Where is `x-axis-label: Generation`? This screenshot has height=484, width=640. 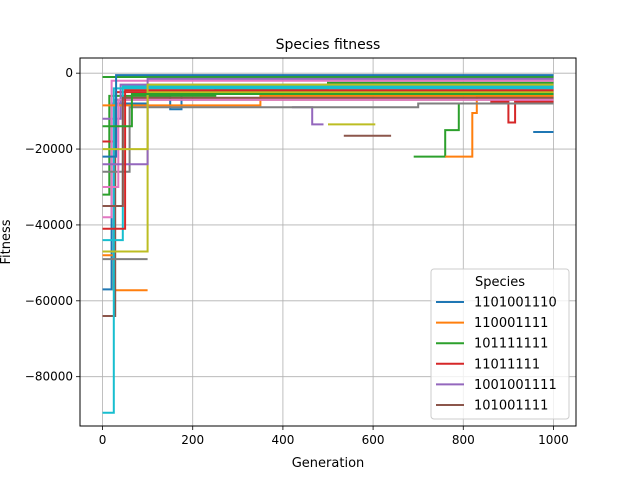
x-axis-label: Generation is located at coordinates (328, 463).